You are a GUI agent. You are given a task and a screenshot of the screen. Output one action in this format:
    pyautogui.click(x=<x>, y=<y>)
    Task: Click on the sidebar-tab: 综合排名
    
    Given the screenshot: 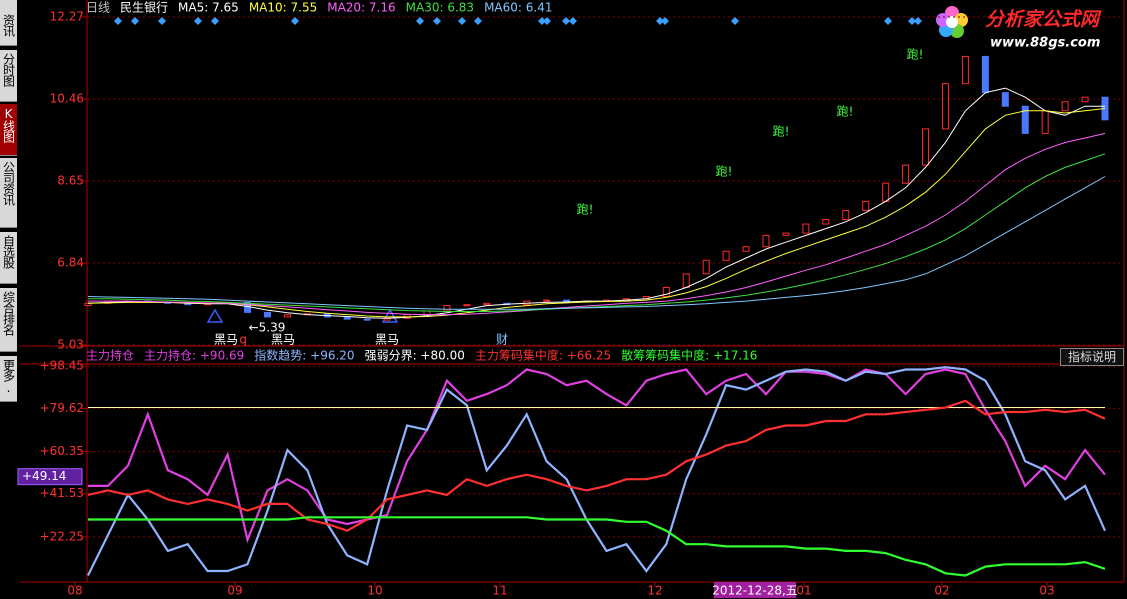 What is the action you would take?
    pyautogui.click(x=8, y=320)
    